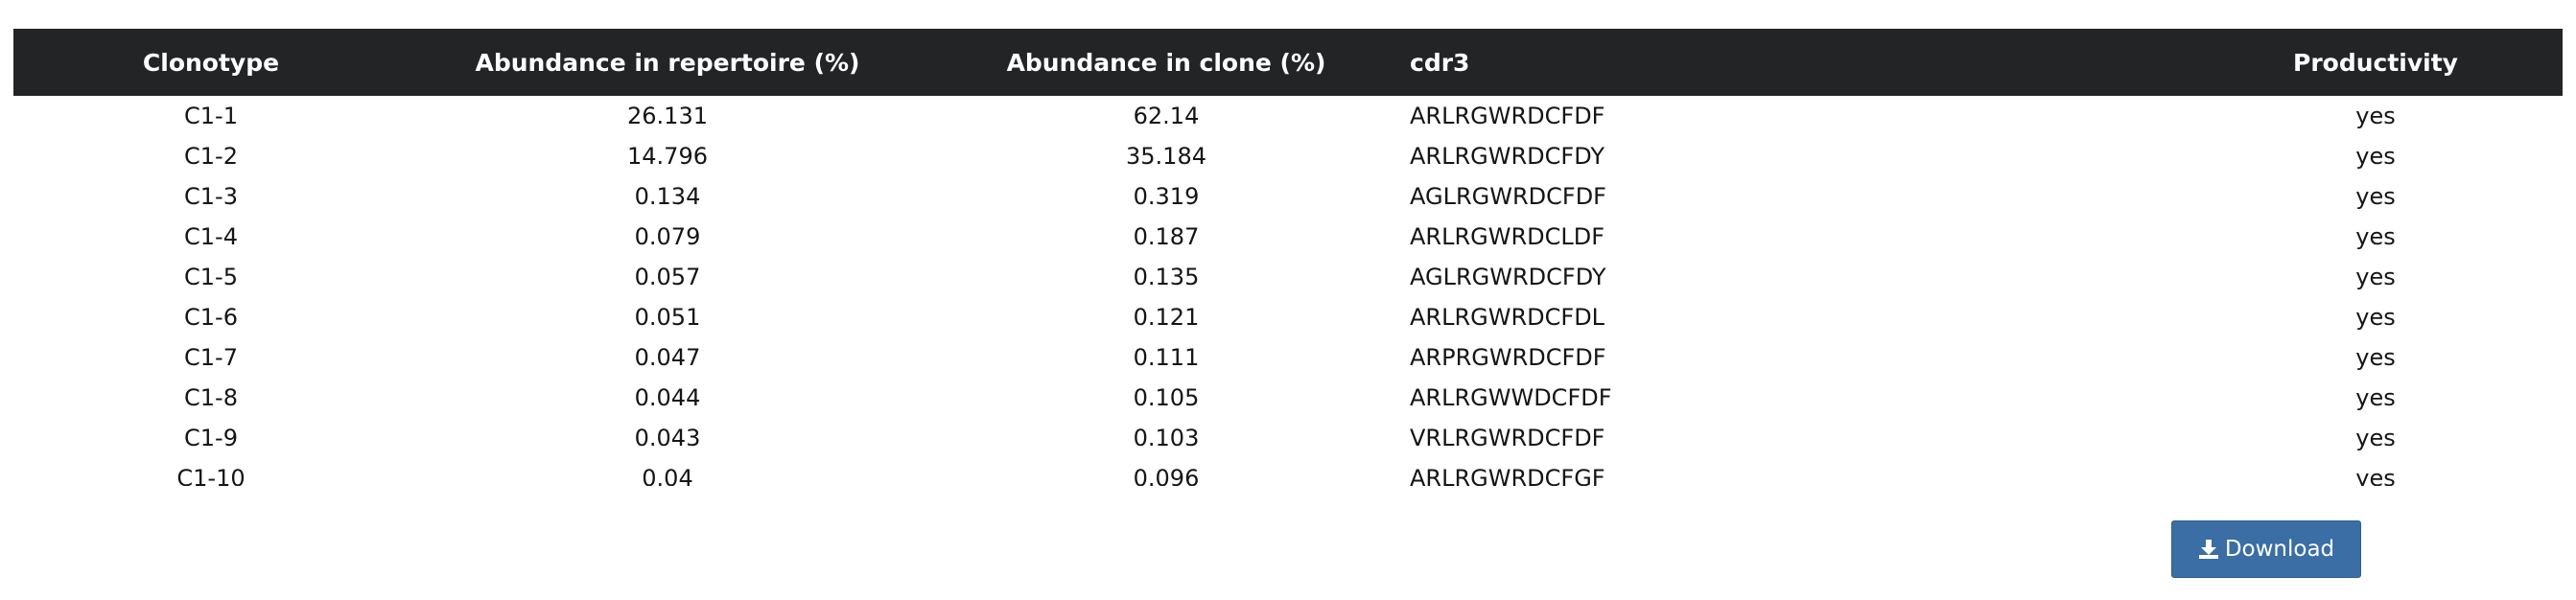  Describe the element at coordinates (211, 317) in the screenshot. I see `clonotype-cell: C1-6` at that location.